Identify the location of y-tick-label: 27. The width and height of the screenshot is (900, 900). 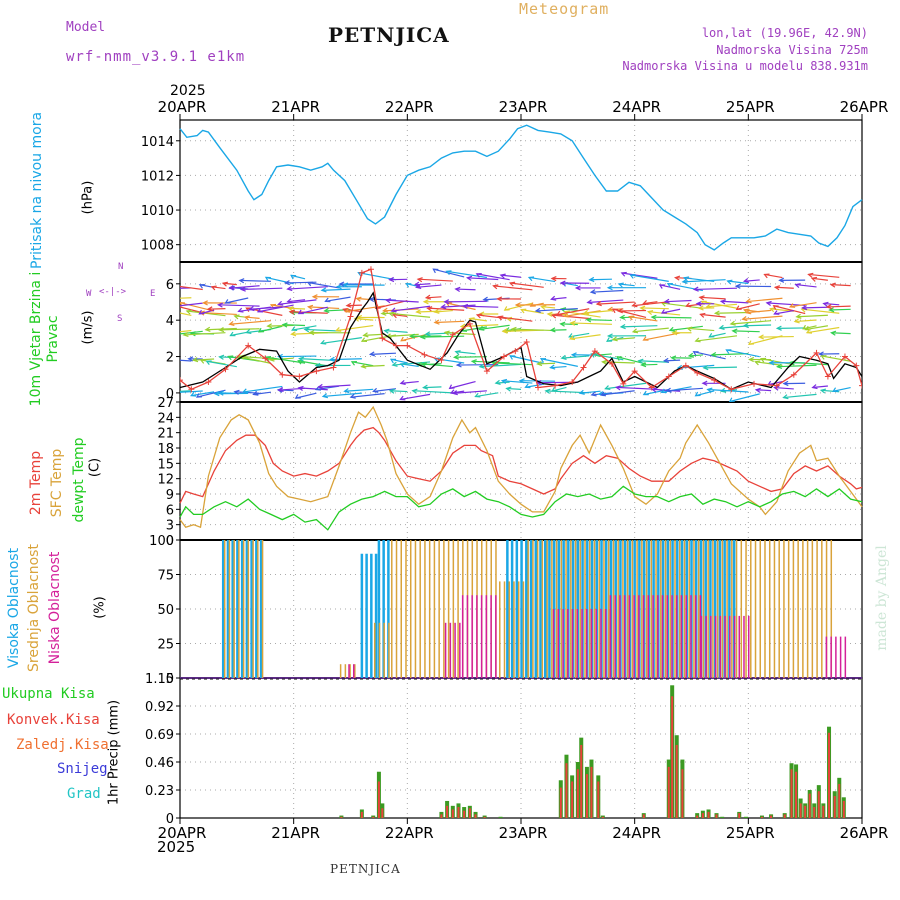
(165, 403).